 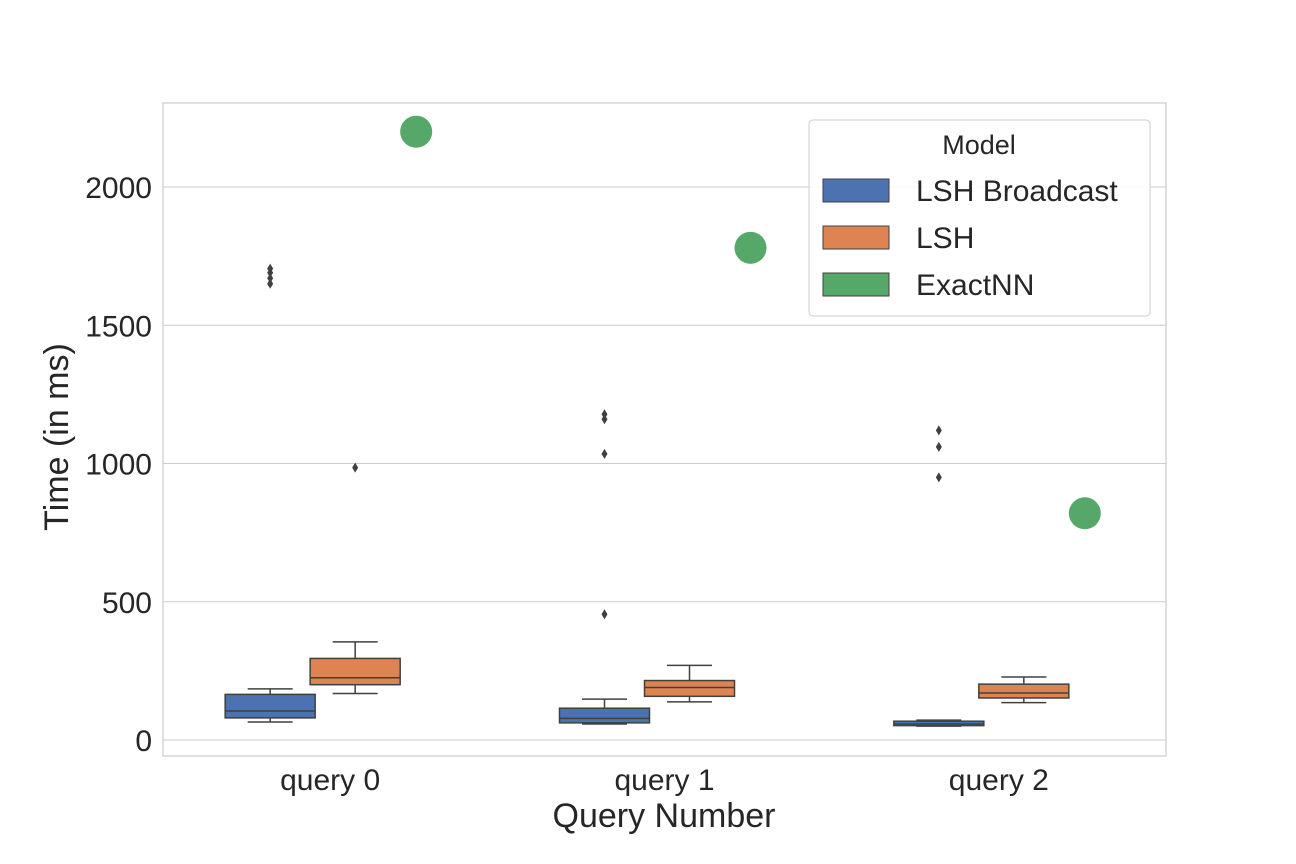 What do you see at coordinates (330, 780) in the screenshot?
I see `x-tick-label: query 0` at bounding box center [330, 780].